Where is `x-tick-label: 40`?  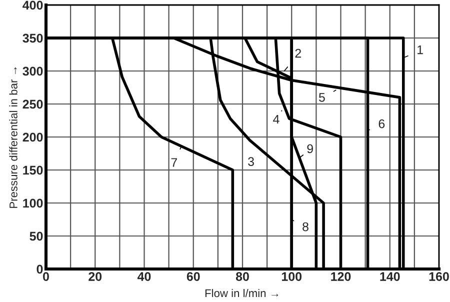 x-tick-label: 40 is located at coordinates (144, 276).